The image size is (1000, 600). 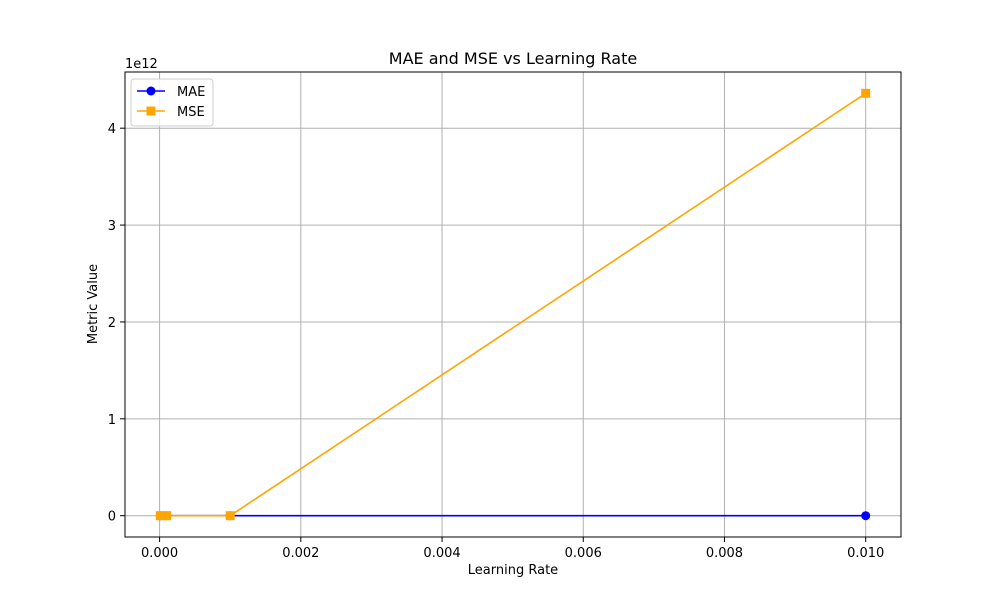 I want to click on y-tick-label: 2, so click(x=112, y=323).